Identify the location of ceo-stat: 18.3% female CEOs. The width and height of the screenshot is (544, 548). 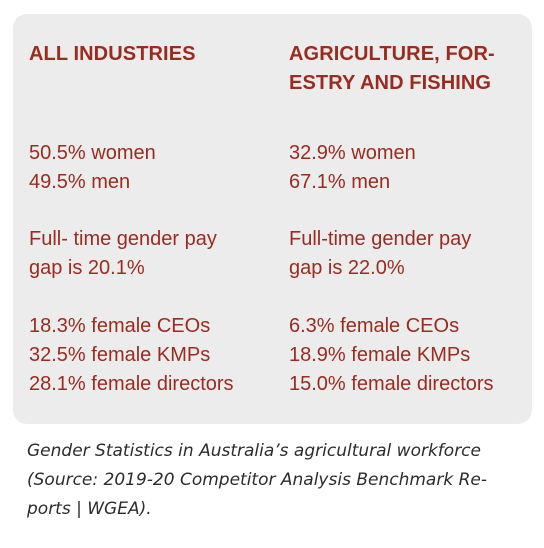
(120, 326).